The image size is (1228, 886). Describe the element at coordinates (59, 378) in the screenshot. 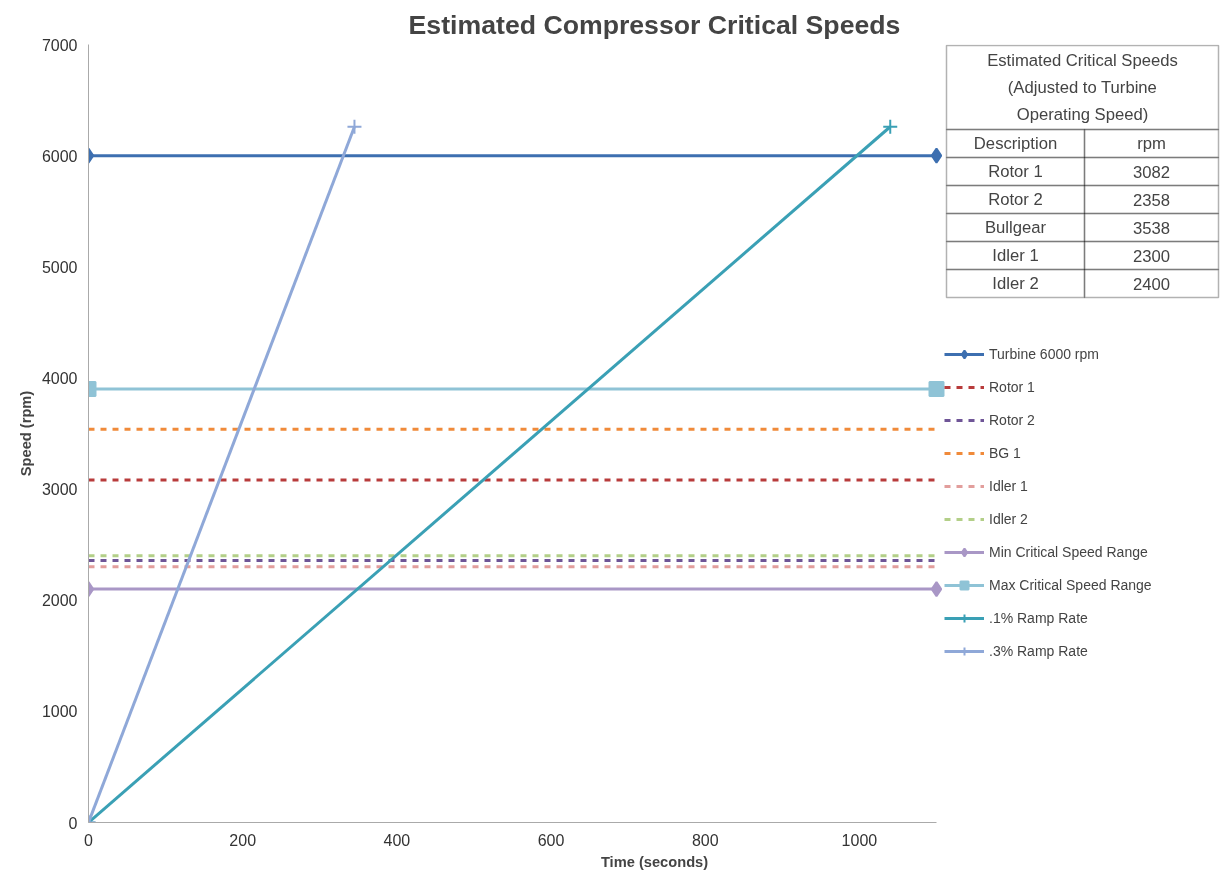

I see `y-tick-label: 4000` at that location.